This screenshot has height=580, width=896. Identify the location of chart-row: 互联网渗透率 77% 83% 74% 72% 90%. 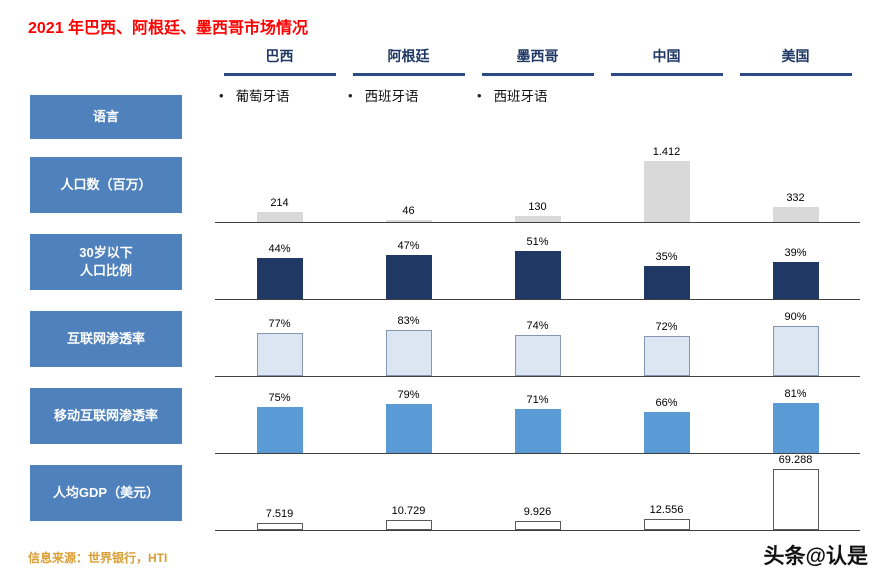
(430, 338).